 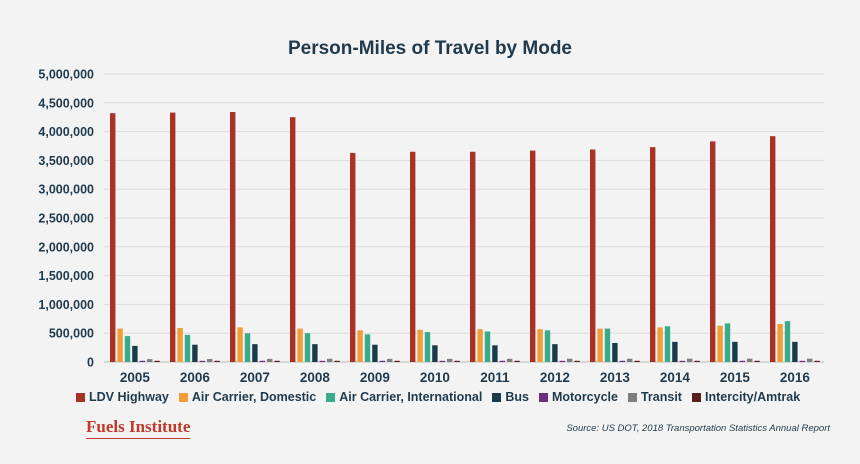 I want to click on bar-intercity-amtrak-2013, so click(x=637, y=361).